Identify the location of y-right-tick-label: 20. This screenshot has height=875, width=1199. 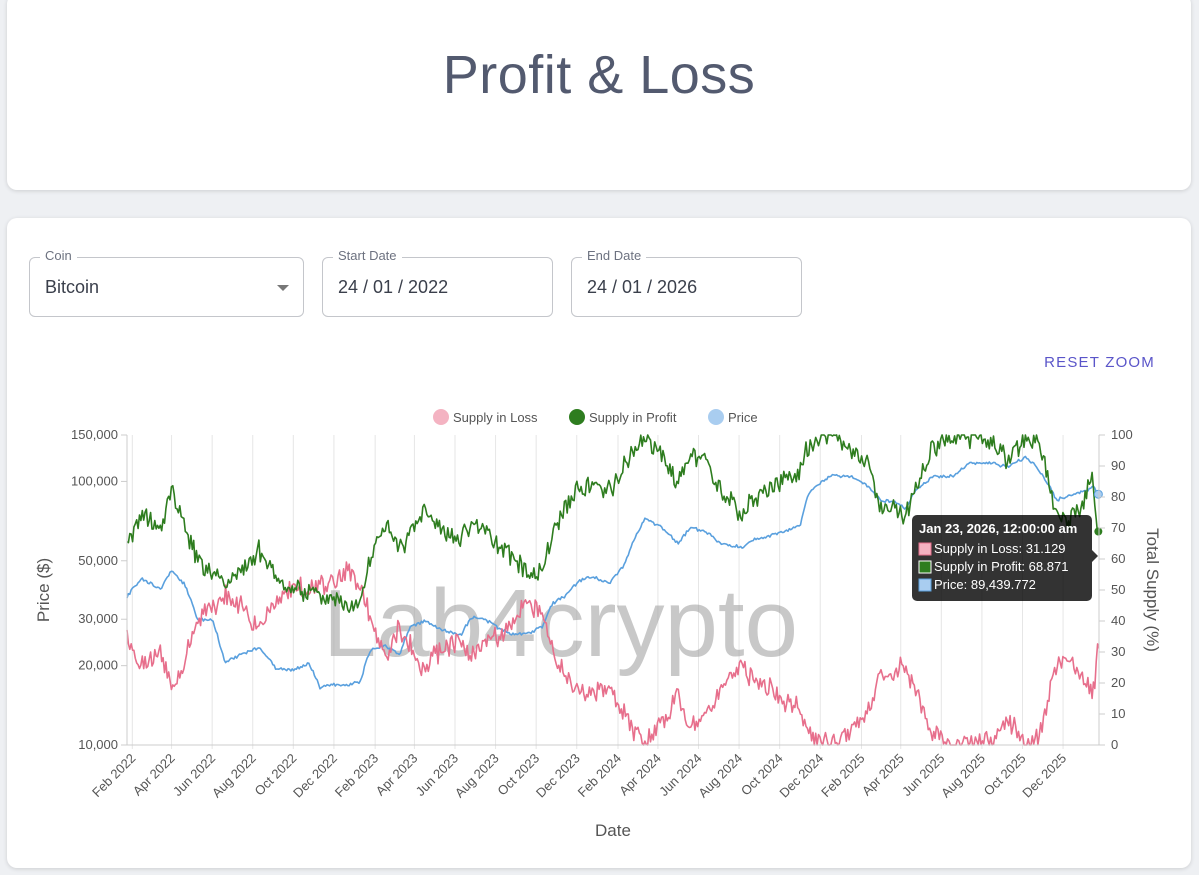
(1118, 682).